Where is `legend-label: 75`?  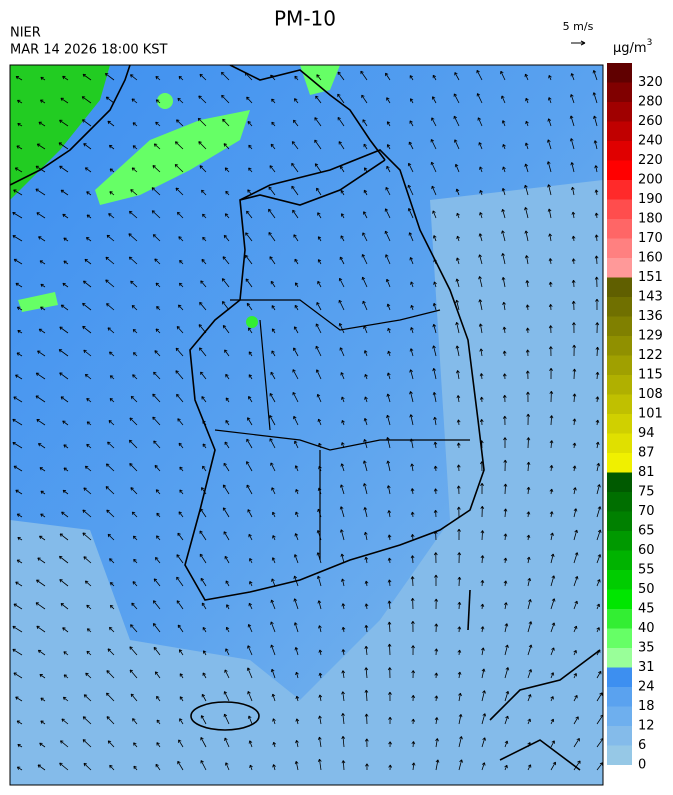 legend-label: 75 is located at coordinates (646, 492).